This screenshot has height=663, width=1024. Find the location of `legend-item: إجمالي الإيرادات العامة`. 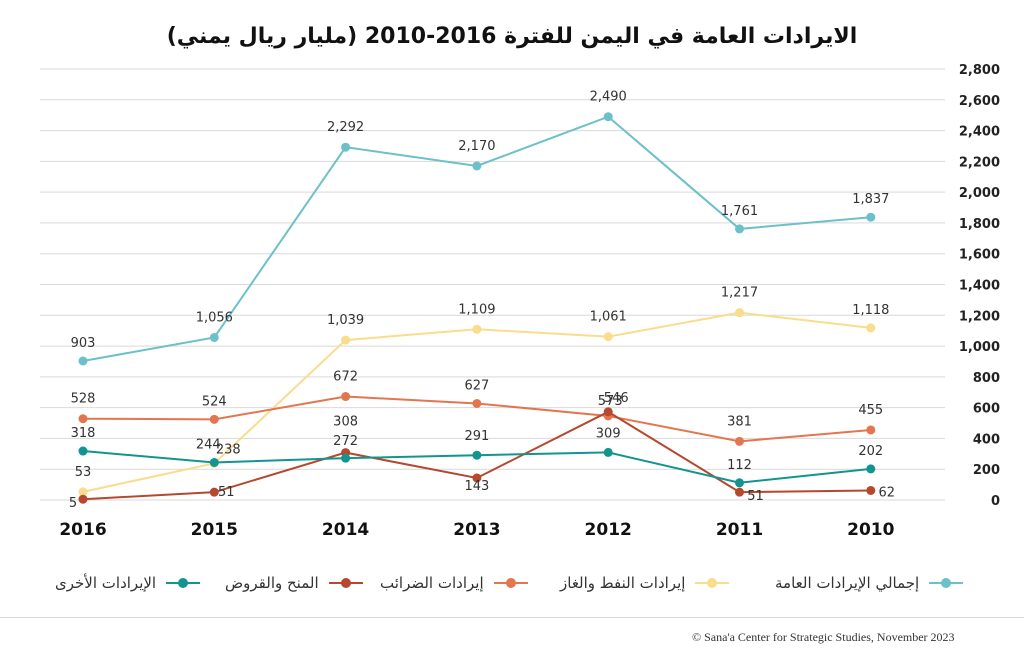

legend-item: إجمالي الإيرادات العامة is located at coordinates (869, 583).